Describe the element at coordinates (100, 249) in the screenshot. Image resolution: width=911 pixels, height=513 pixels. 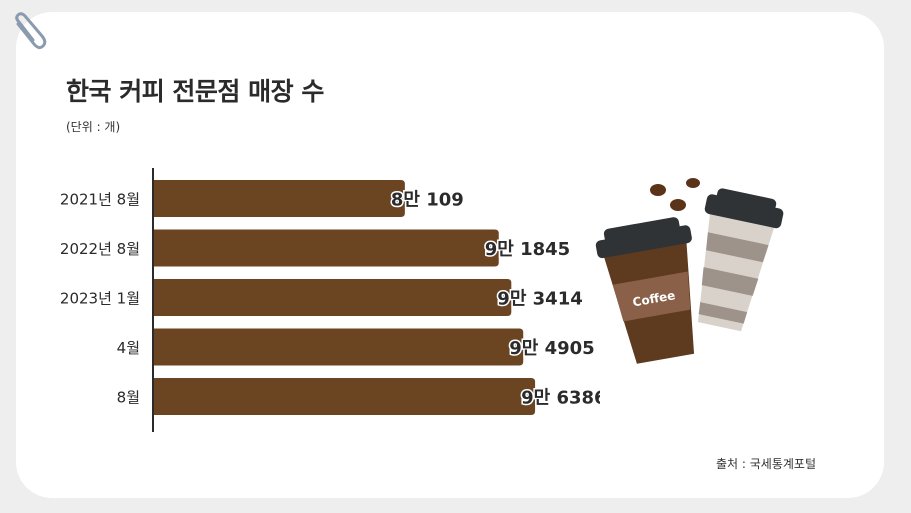
I see `category-label: 2022년 8월` at that location.